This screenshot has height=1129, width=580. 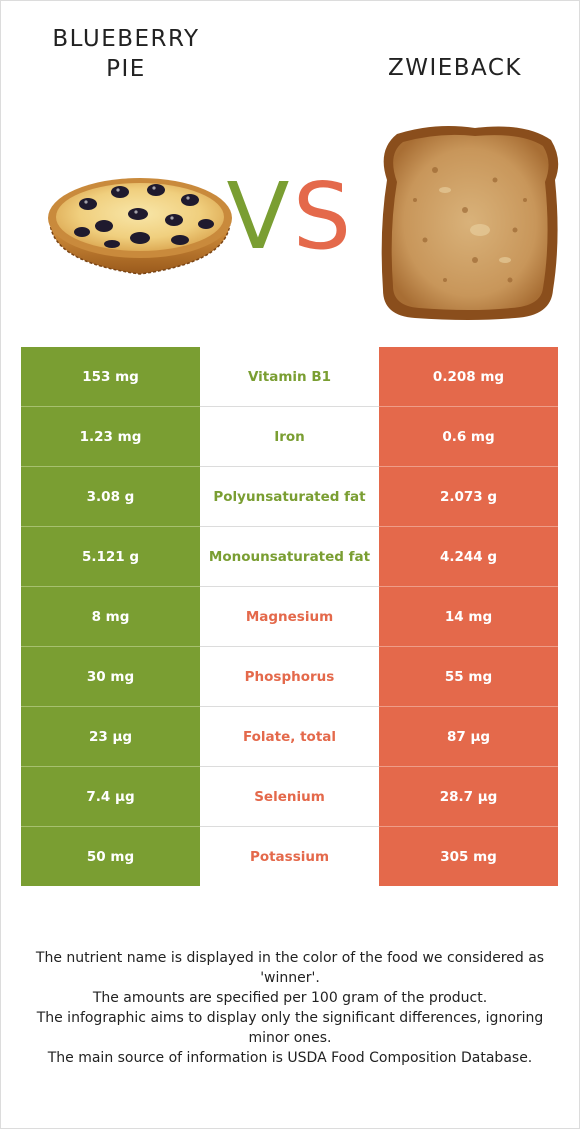 What do you see at coordinates (468, 676) in the screenshot?
I see `right-food-value: 55 mg` at bounding box center [468, 676].